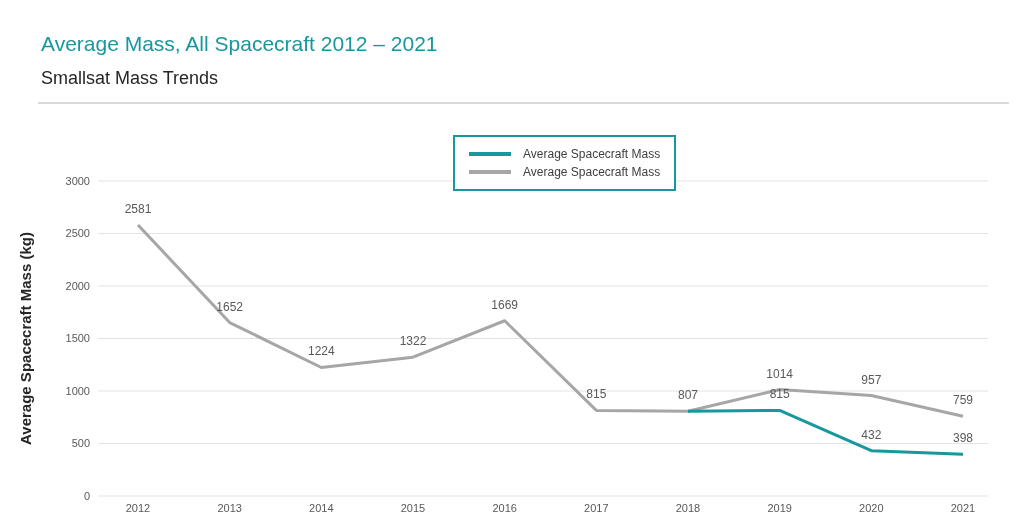  I want to click on y-tick-label: 1000, so click(77, 390).